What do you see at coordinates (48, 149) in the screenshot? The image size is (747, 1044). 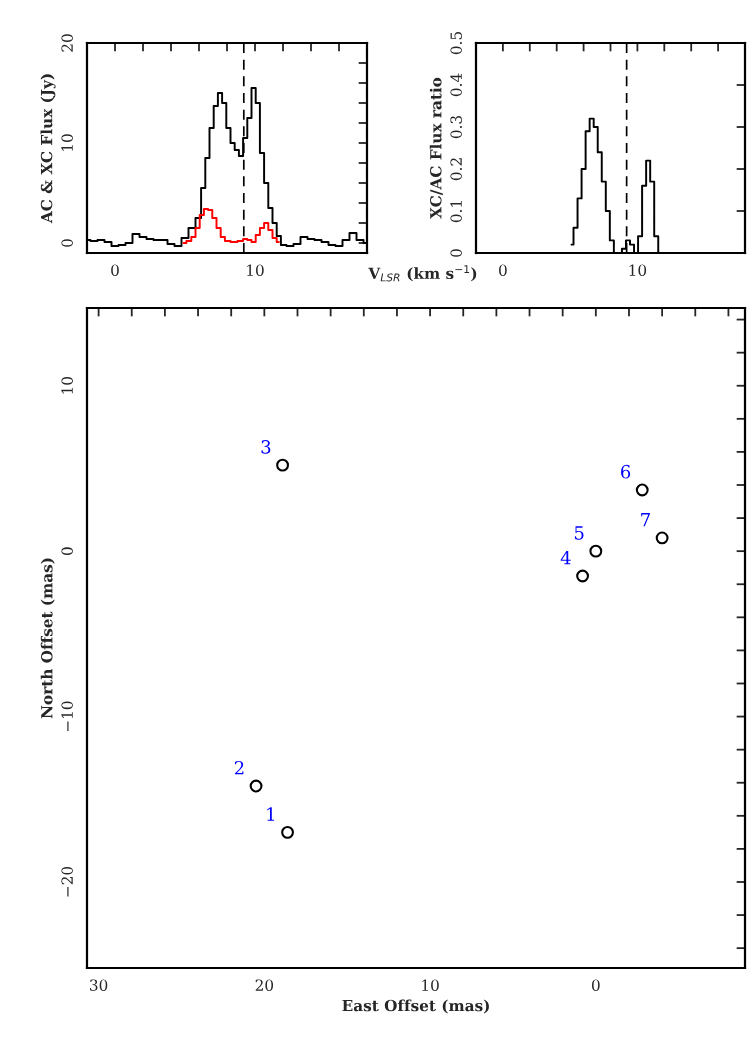 I see `y-axis-title: AC & XC Flux (Jy)` at bounding box center [48, 149].